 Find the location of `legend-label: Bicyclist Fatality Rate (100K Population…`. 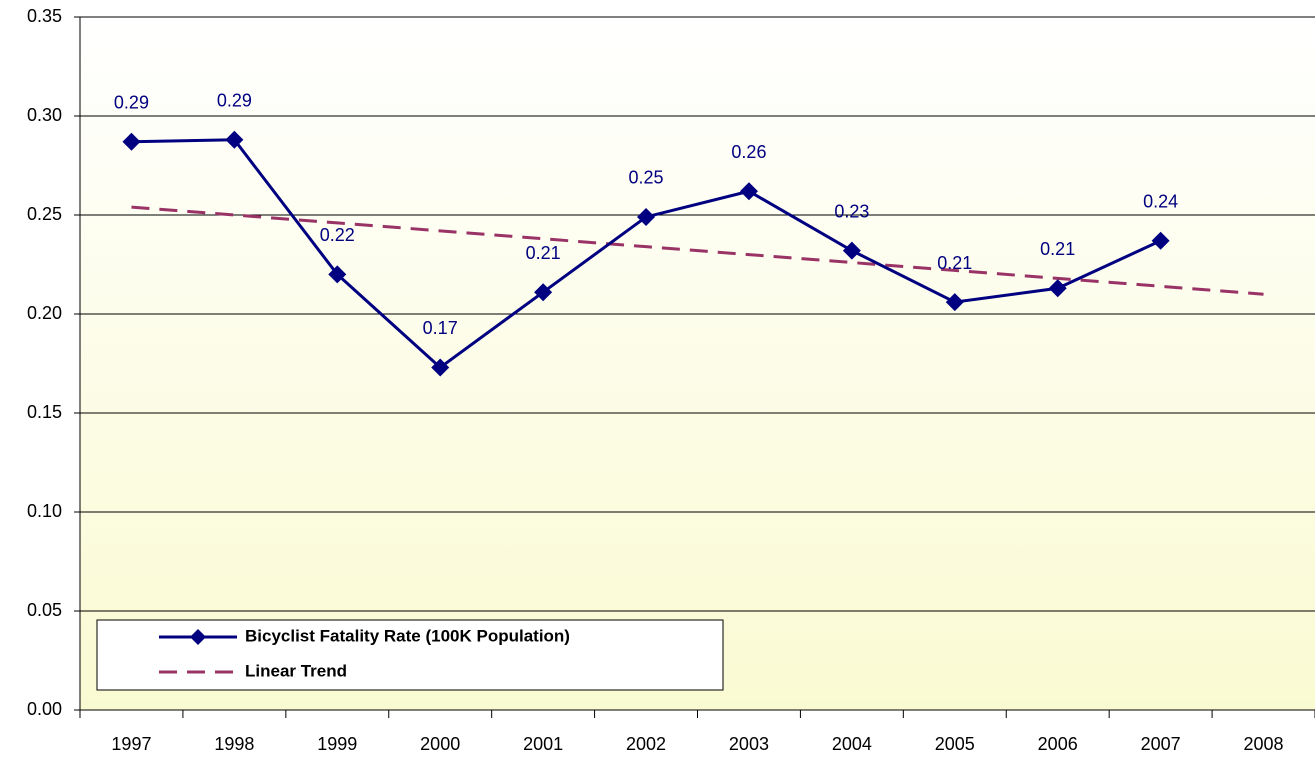

legend-label: Bicyclist Fatality Rate (100K Population… is located at coordinates (407, 635).